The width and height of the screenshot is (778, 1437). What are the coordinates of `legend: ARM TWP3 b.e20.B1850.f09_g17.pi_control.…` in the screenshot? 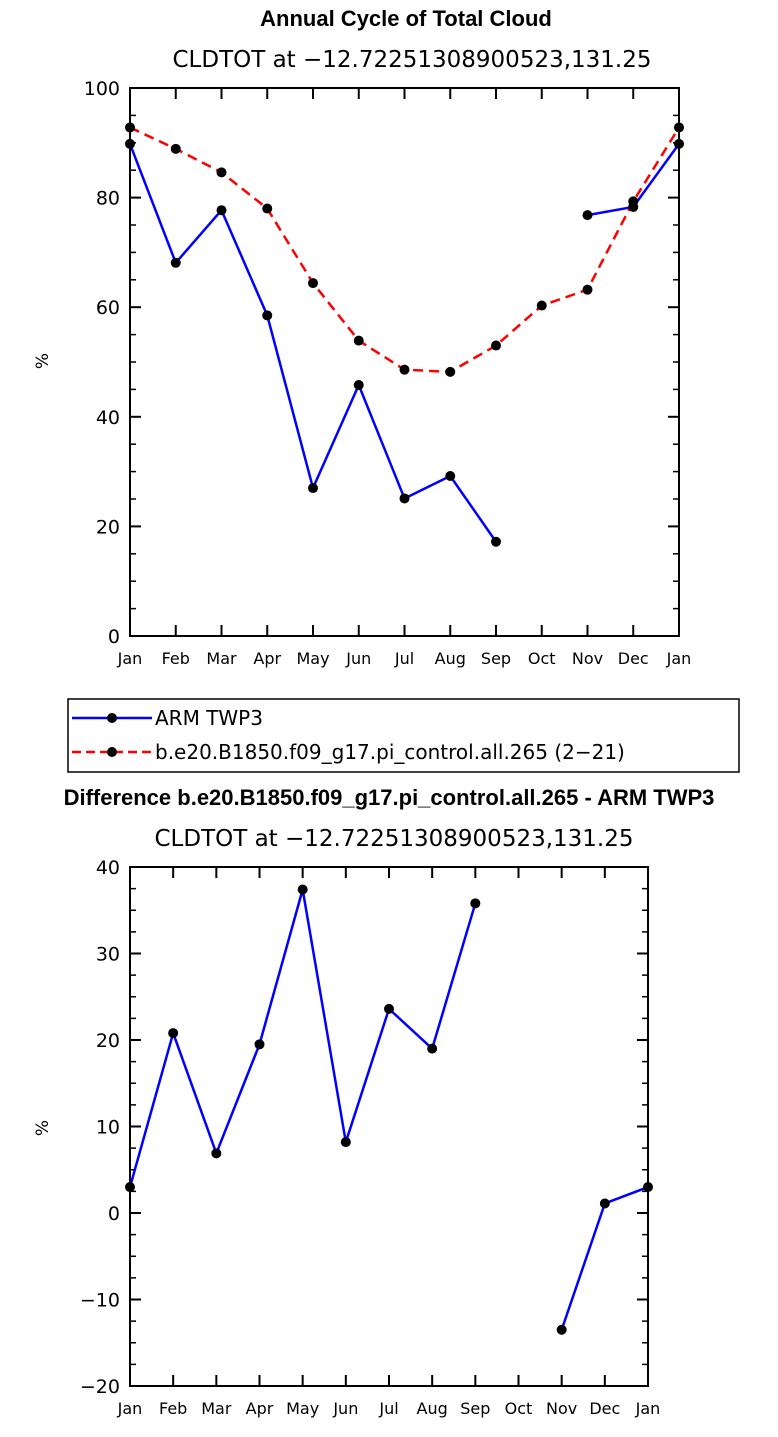 It's located at (403, 735).